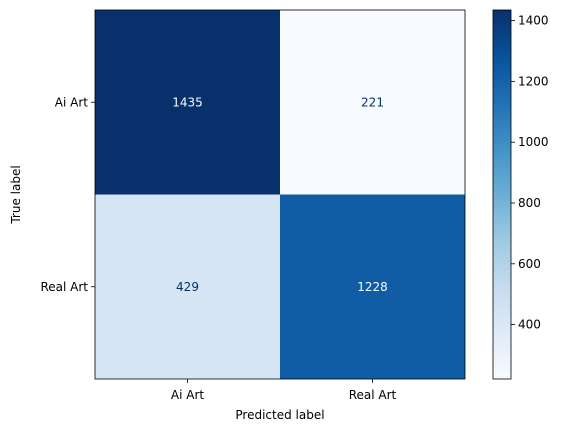 The height and width of the screenshot is (432, 562). What do you see at coordinates (188, 395) in the screenshot?
I see `x-tick-label: Ai Art` at bounding box center [188, 395].